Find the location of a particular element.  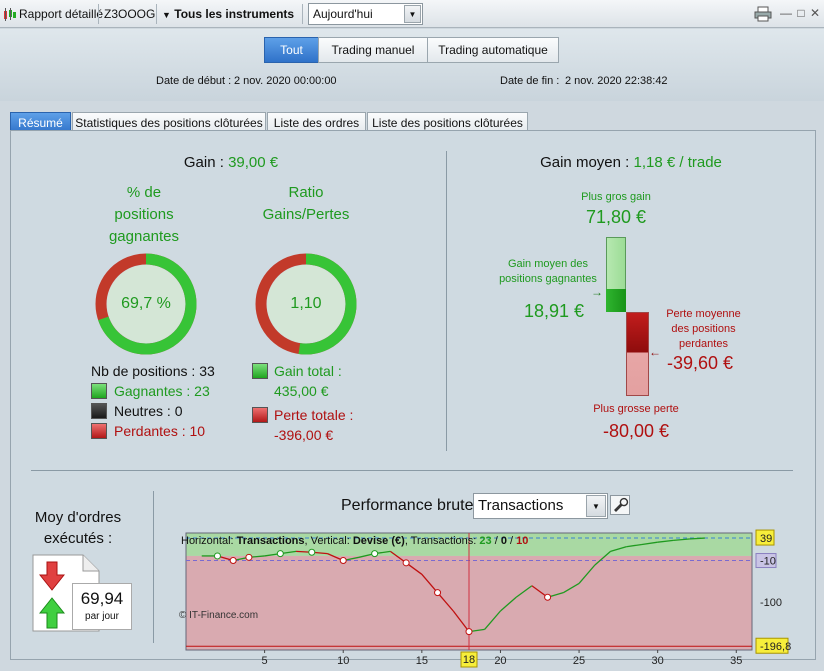

avg-gain-bar is located at coordinates (616, 300).